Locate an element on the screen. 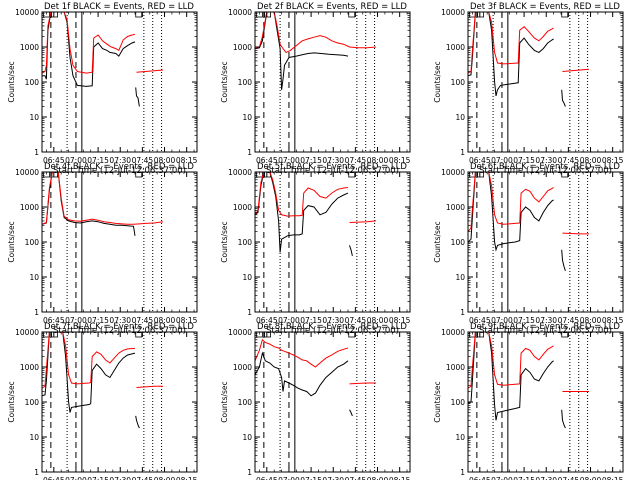  panel-title: Det 5f BLACK = Events, RED = LLD is located at coordinates (332, 167).